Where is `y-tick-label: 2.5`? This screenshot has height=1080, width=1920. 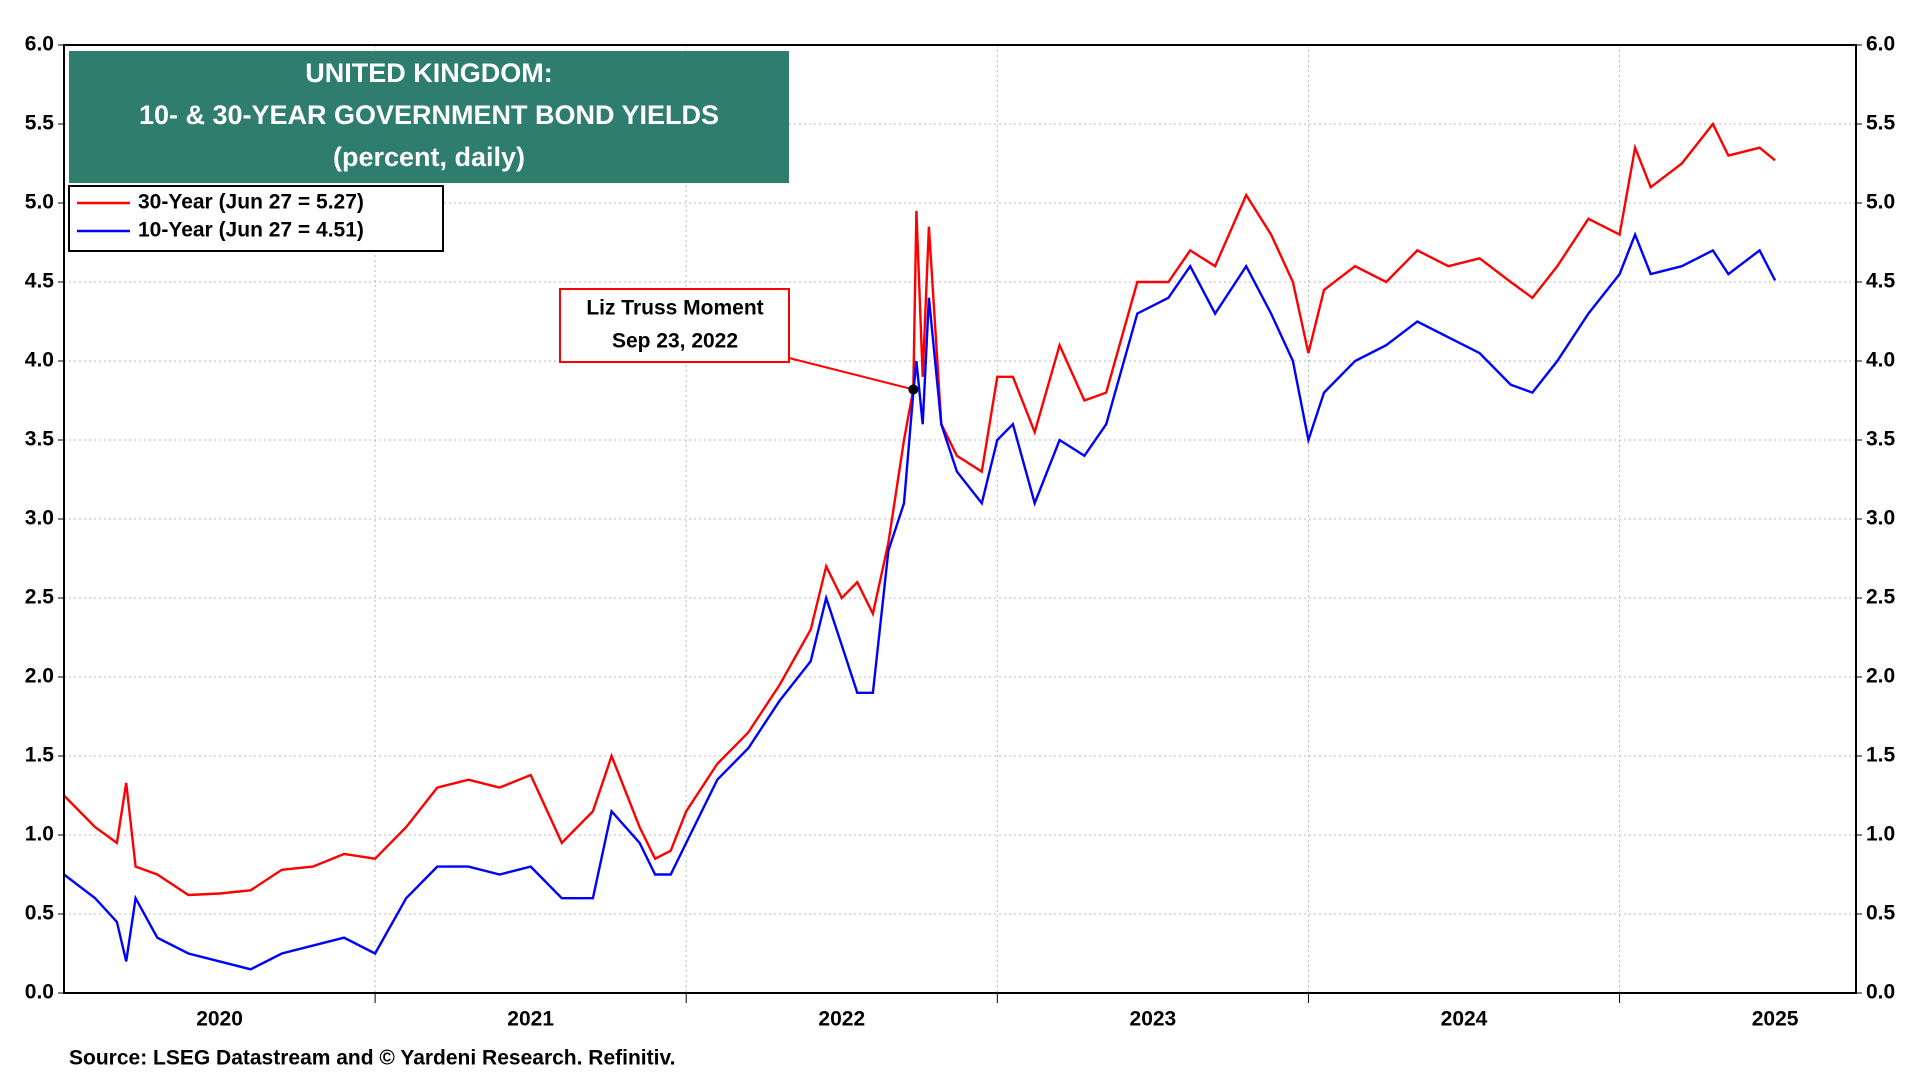 y-tick-label: 2.5 is located at coordinates (40, 597).